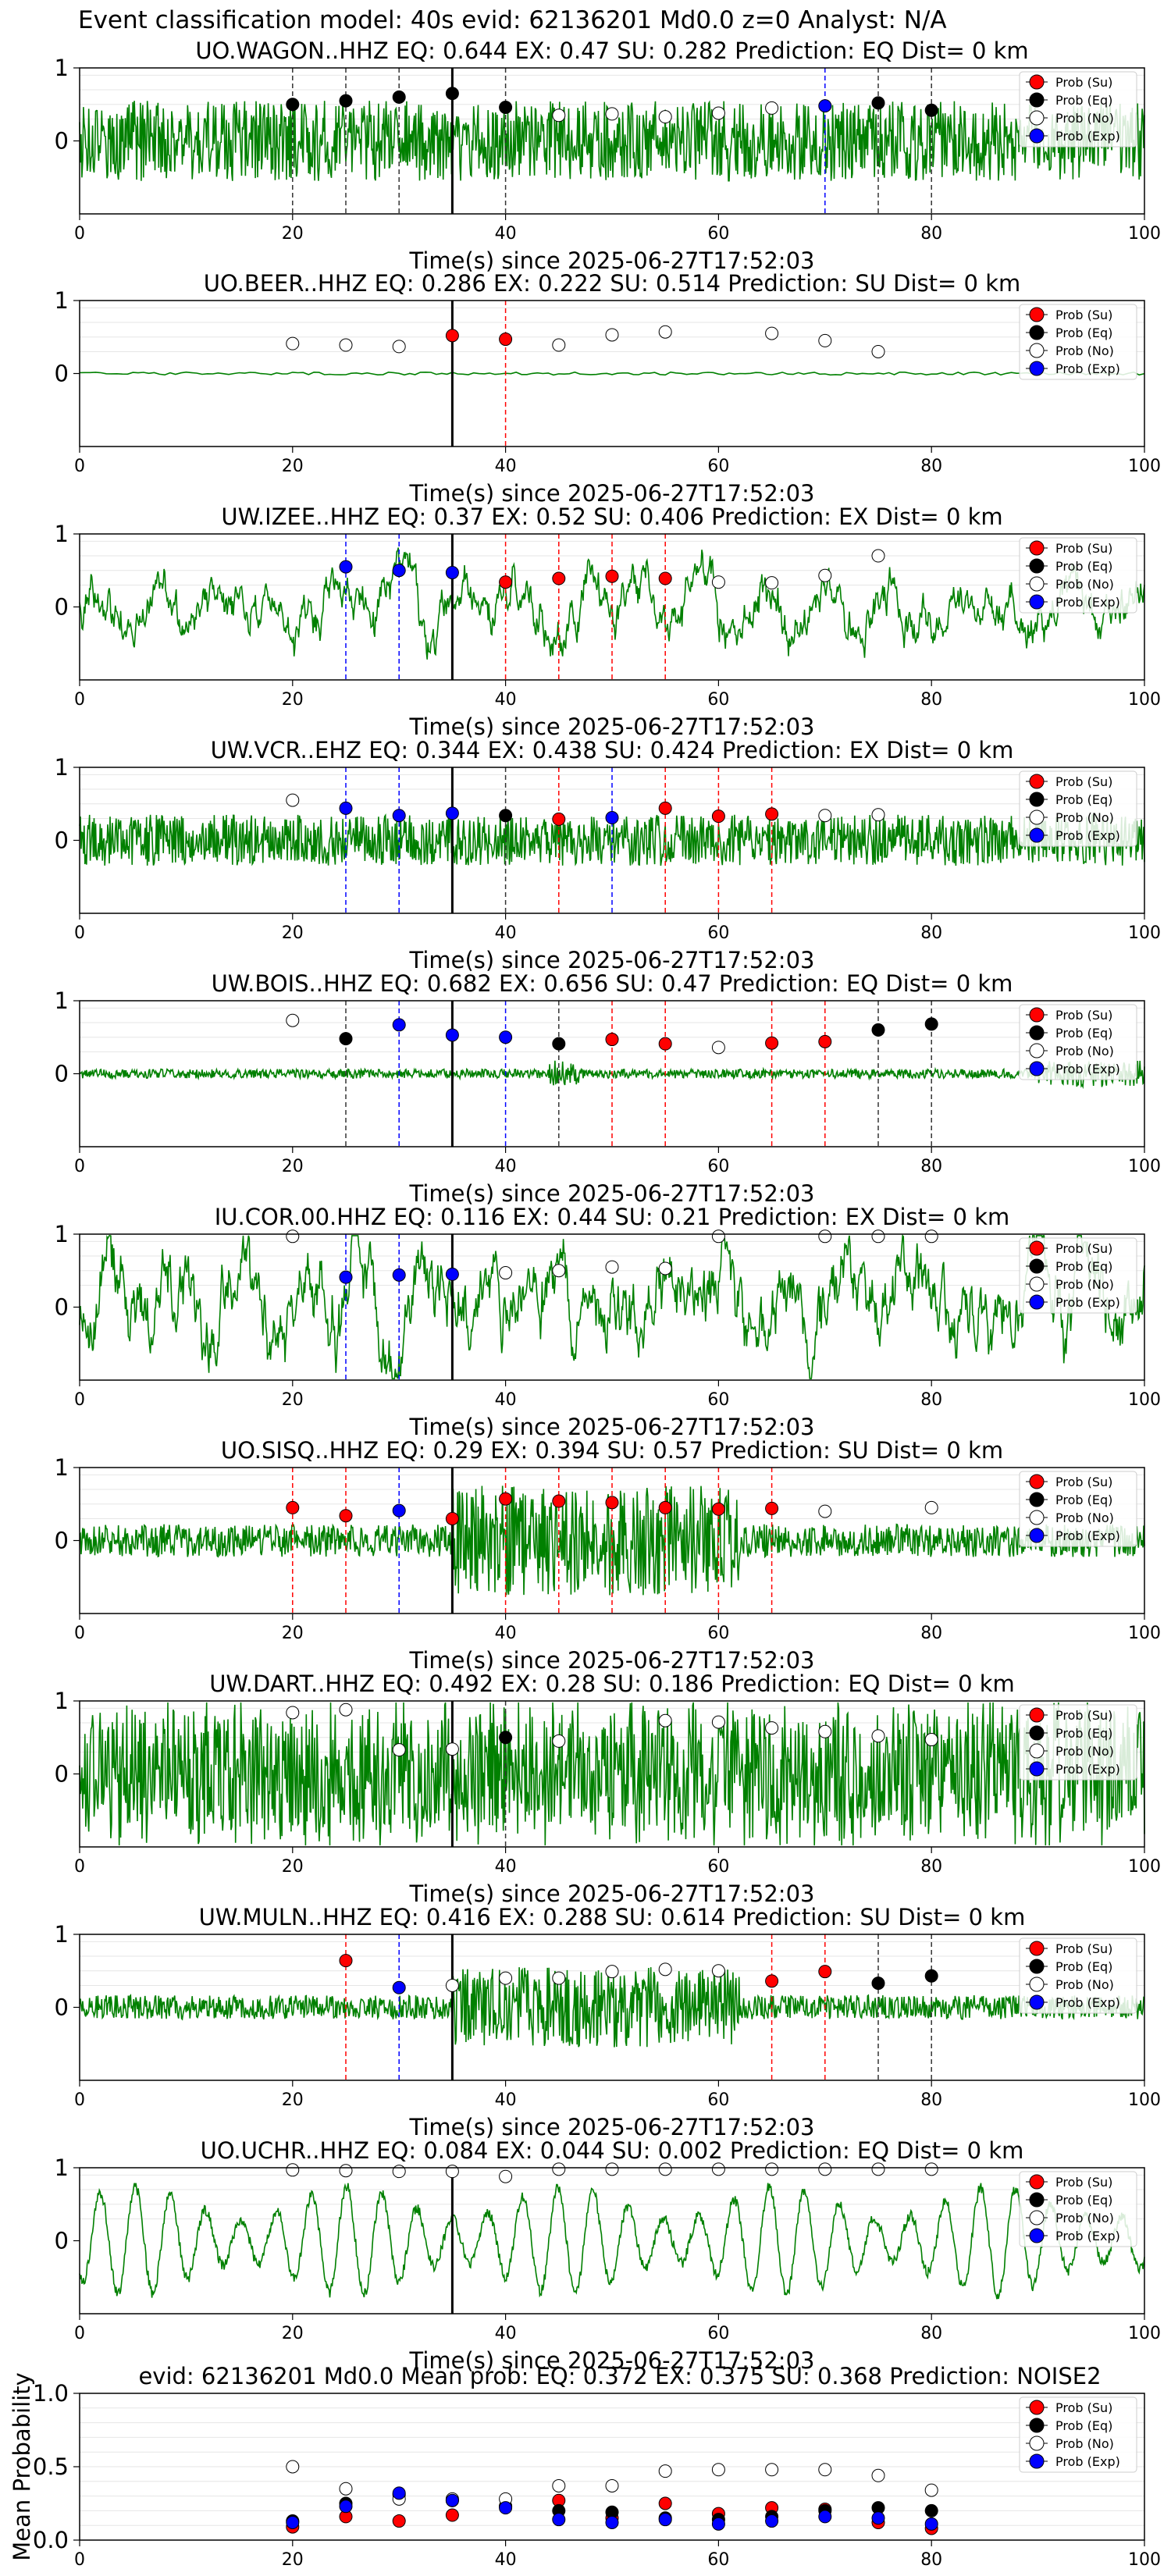 This screenshot has width=1171, height=2576. Describe the element at coordinates (931, 2510) in the screenshot. I see `mean-point-eq` at that location.